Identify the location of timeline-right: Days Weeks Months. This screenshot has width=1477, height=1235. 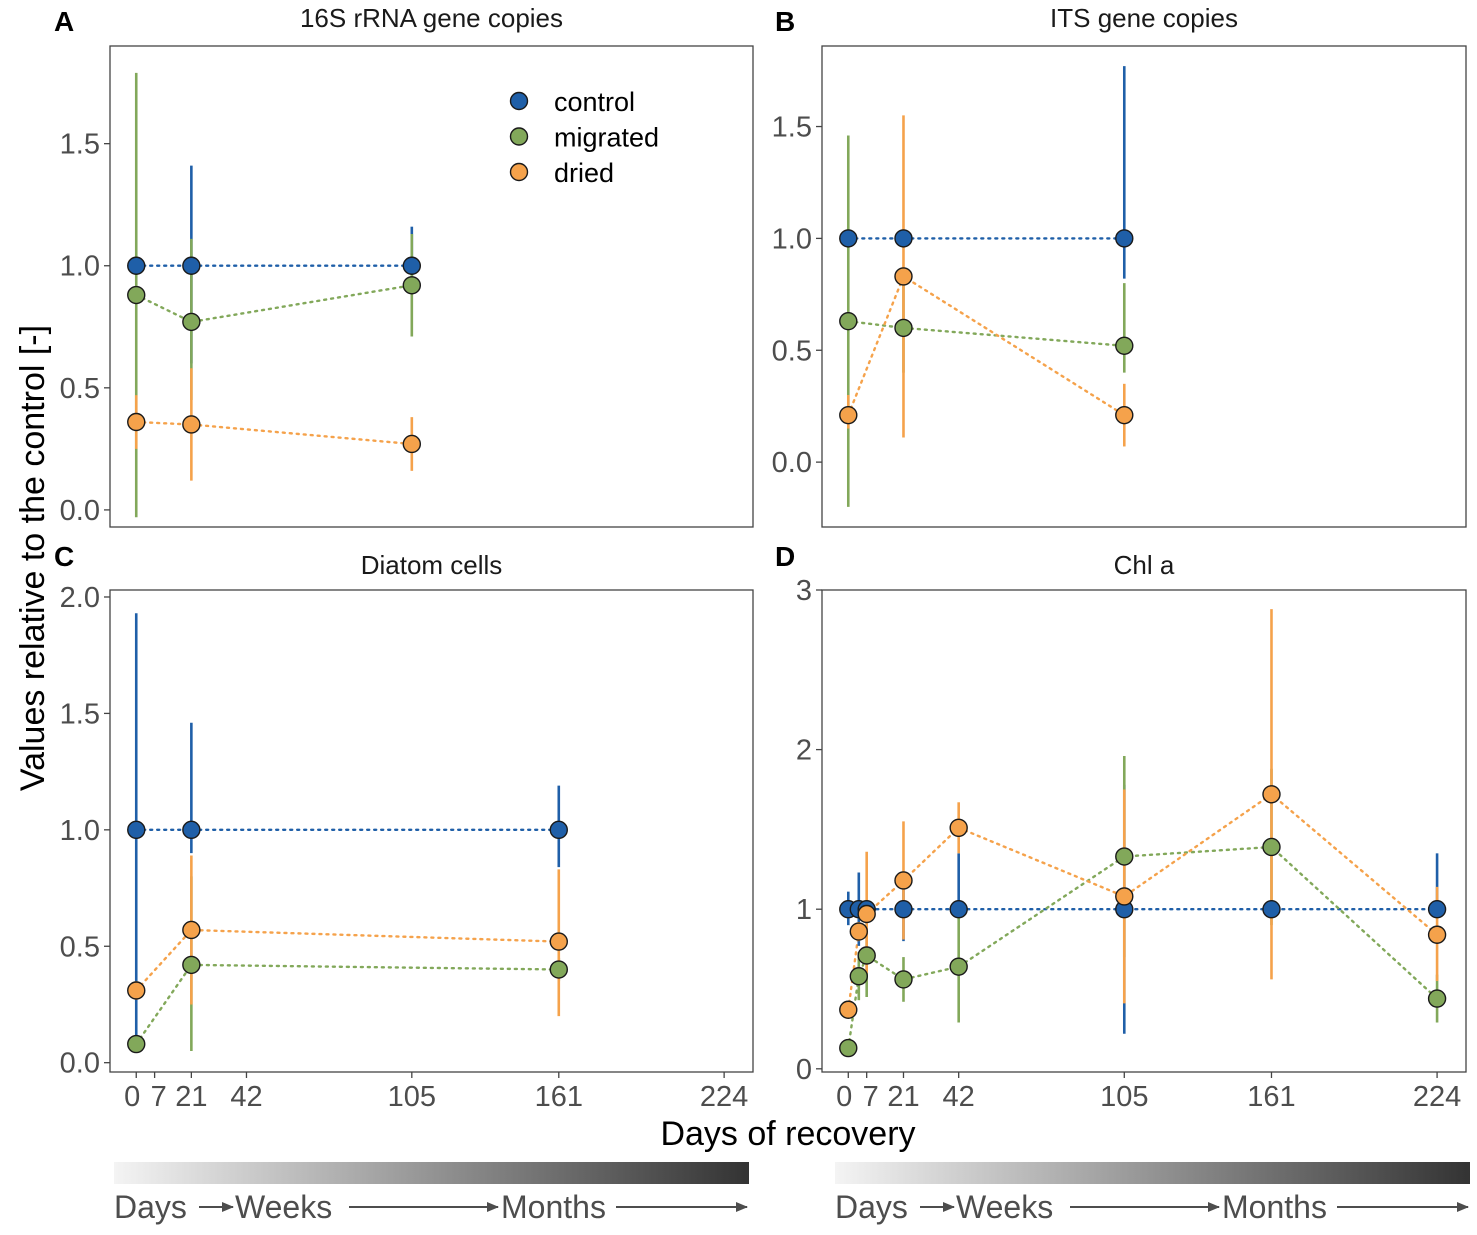
(1152, 1193).